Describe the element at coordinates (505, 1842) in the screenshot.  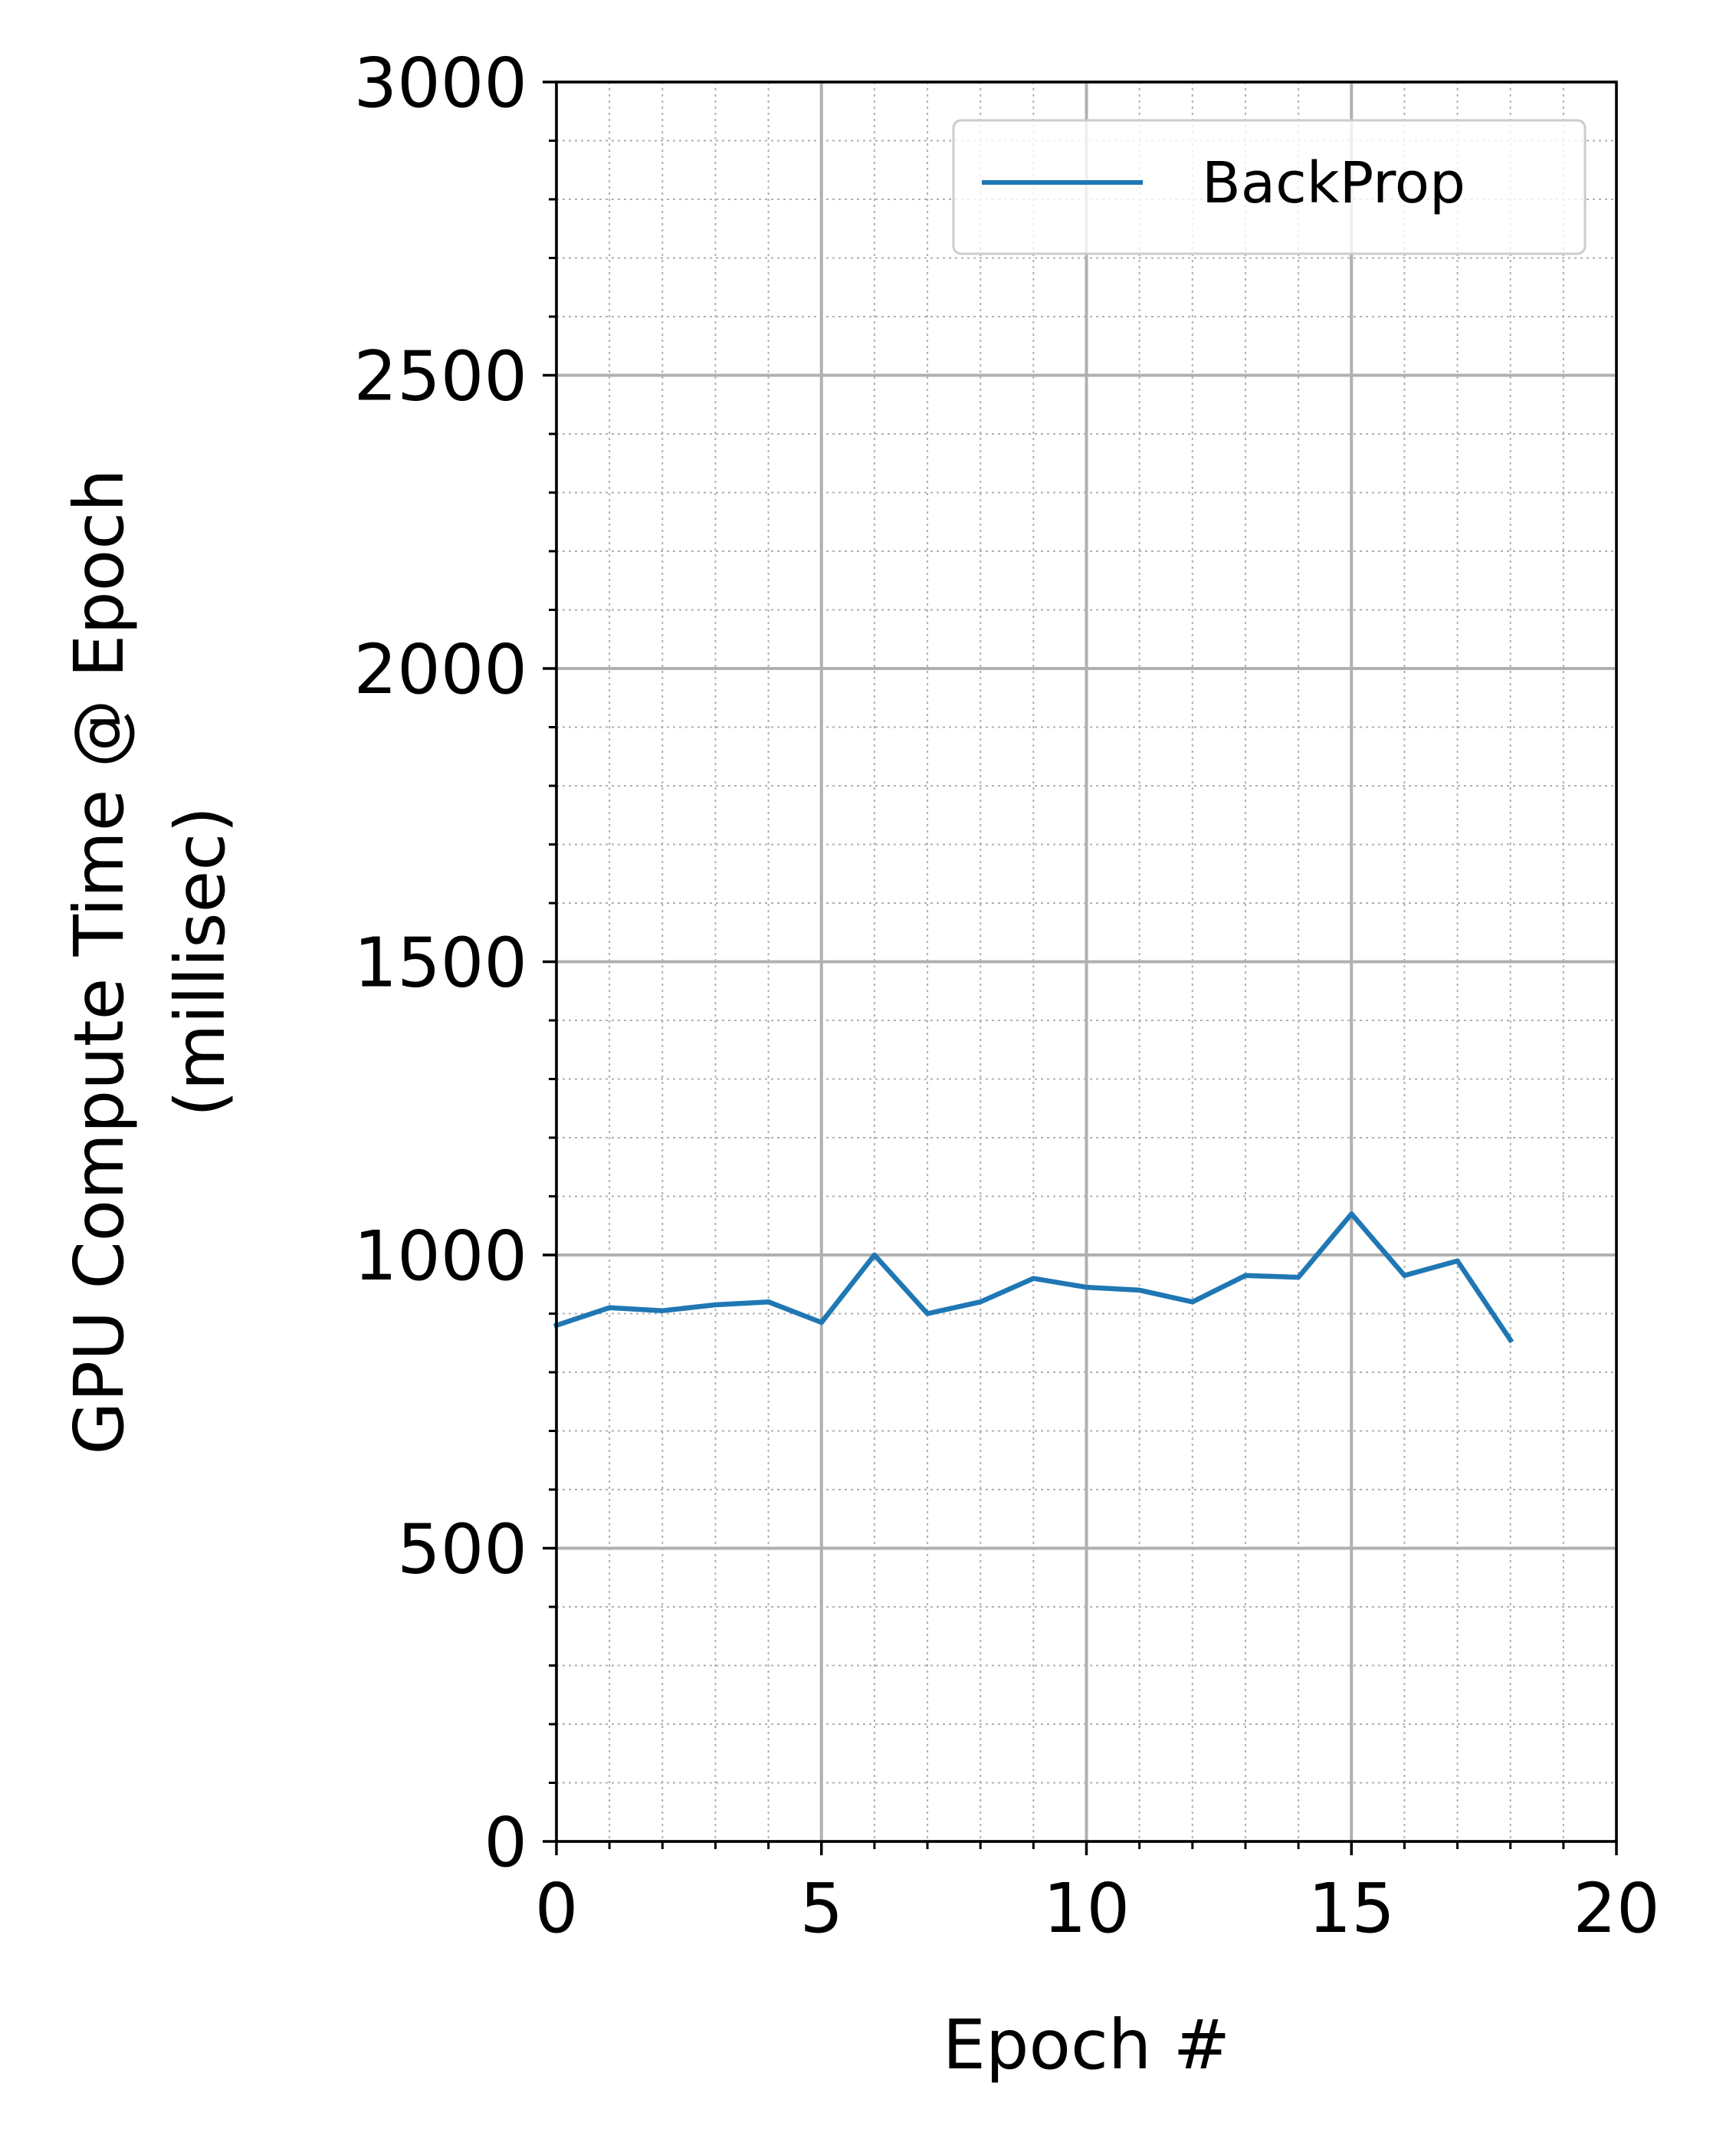
I see `y-tick-label: 0` at that location.